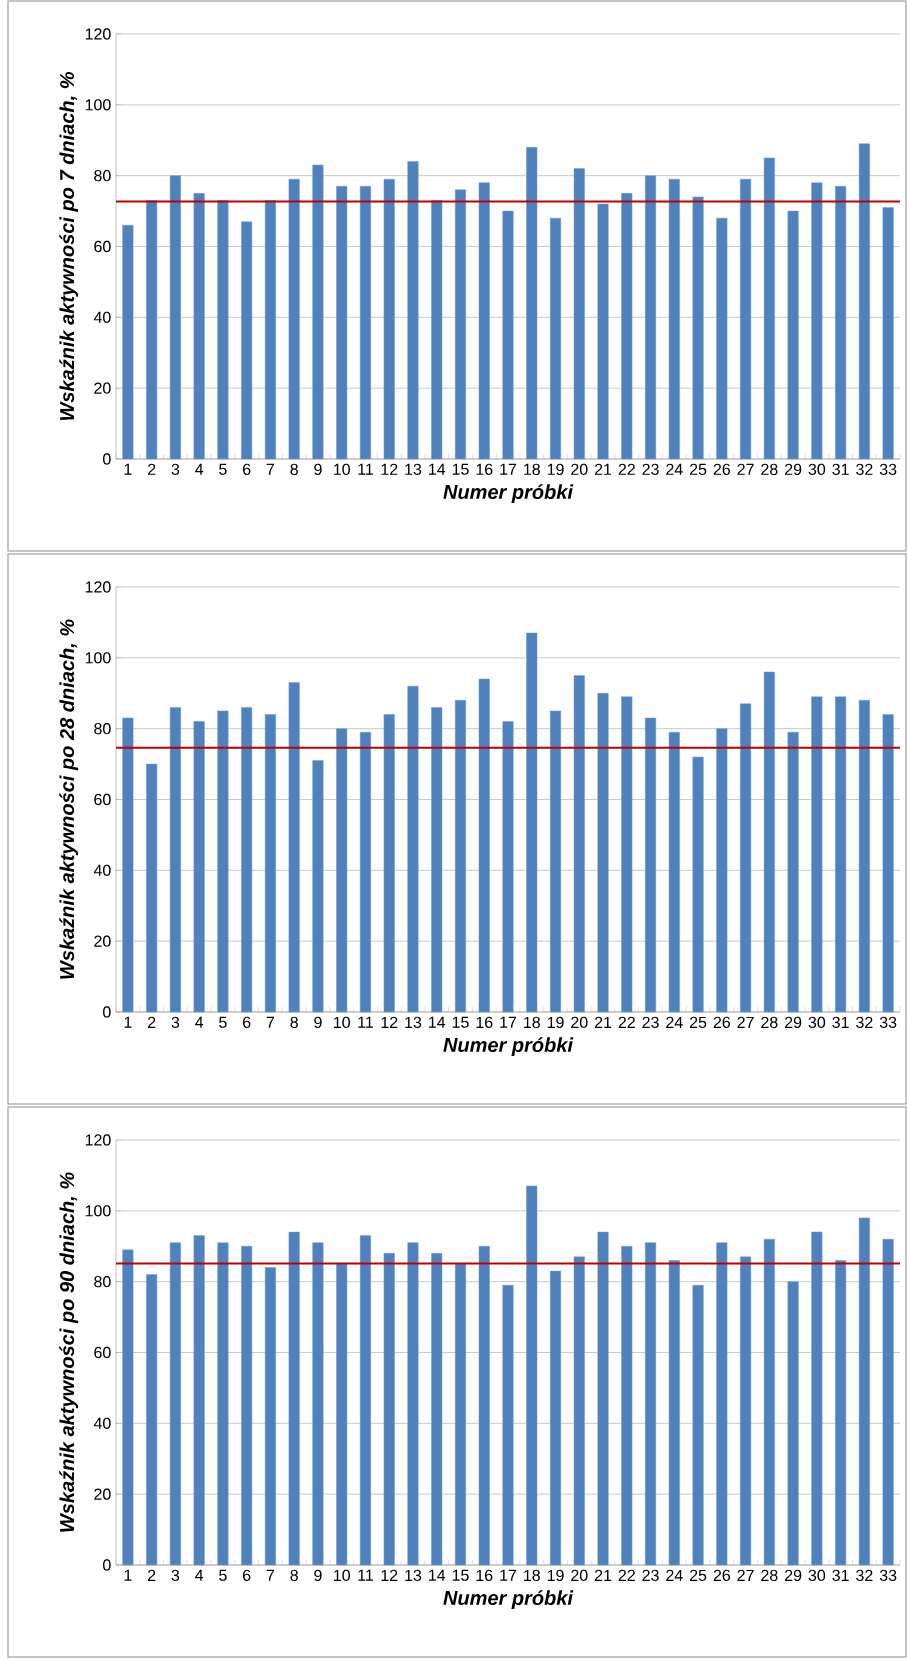 The width and height of the screenshot is (907, 1659). I want to click on x-tick-label: 22, so click(626, 1575).